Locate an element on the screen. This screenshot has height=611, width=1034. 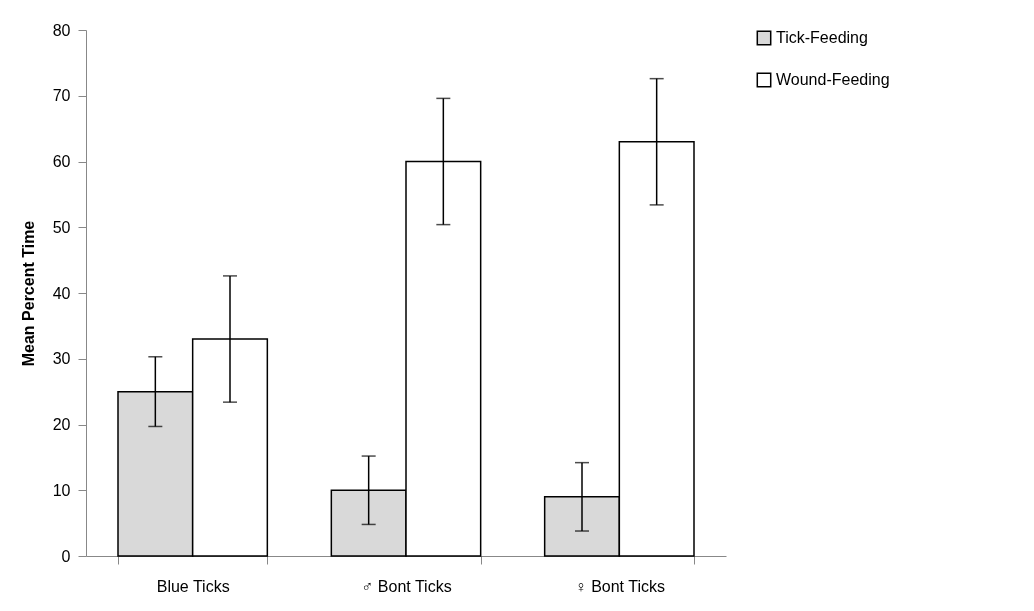
y-tick-label: 10 is located at coordinates (61, 490).